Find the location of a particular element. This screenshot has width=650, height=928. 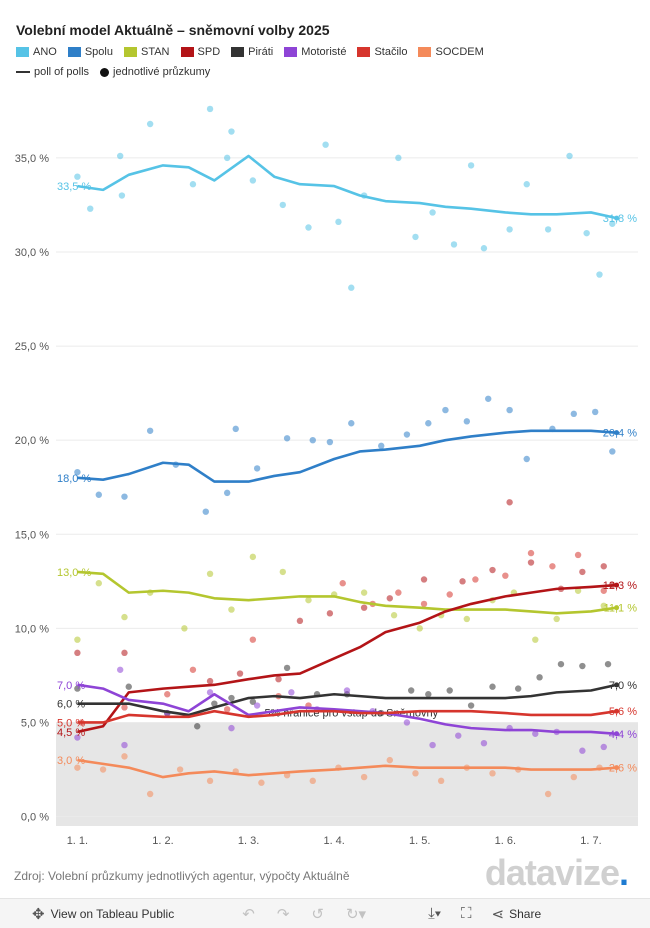

view-on-tableau-button: ✥ View on Tableau Public is located at coordinates (103, 914).